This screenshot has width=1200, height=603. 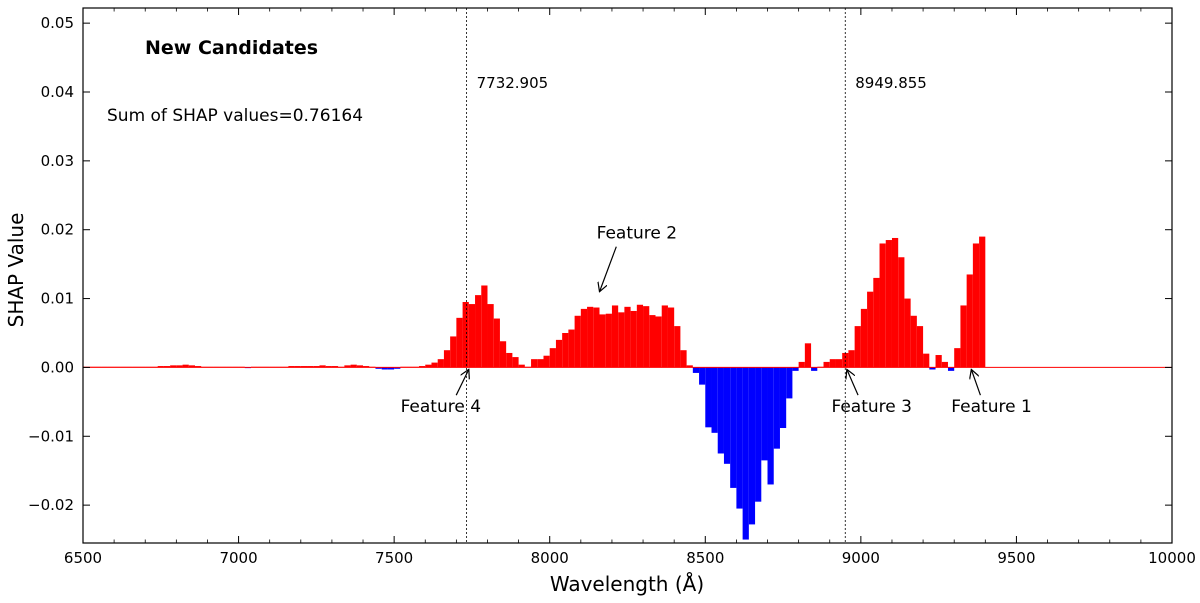 I want to click on x-tick-label-10000: 10000, so click(x=1172, y=558).